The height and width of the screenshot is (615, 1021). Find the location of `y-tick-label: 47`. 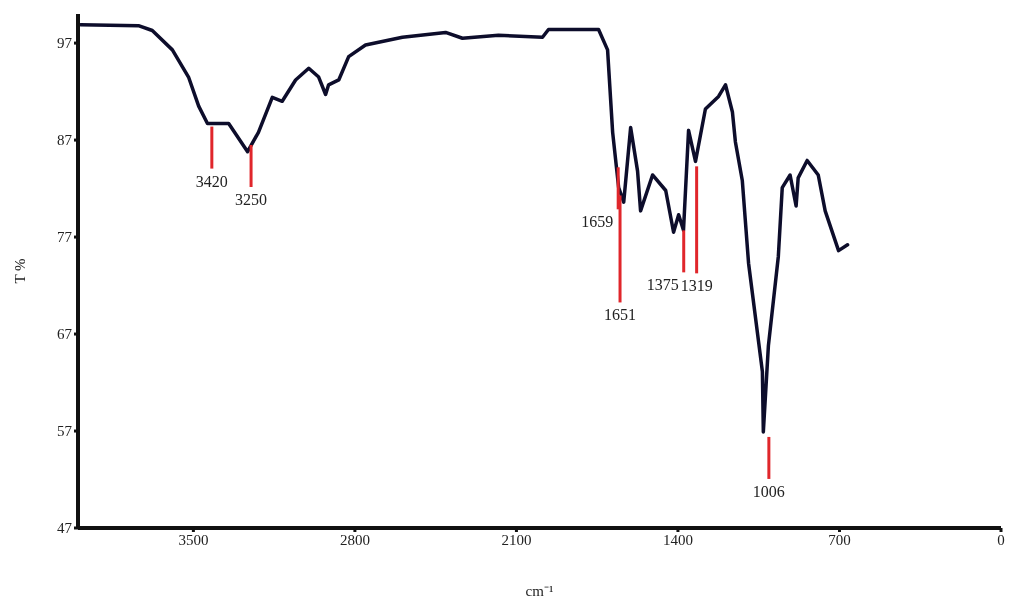

y-tick-label: 47 is located at coordinates (65, 528).